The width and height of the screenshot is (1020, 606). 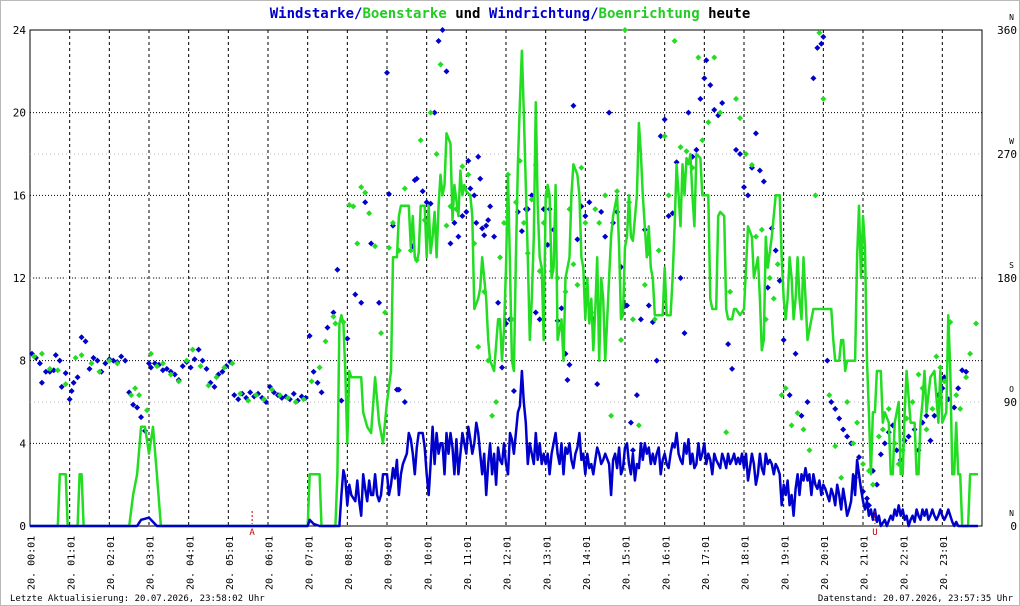 I want to click on y-left-tick-label: 16, so click(x=19, y=195).